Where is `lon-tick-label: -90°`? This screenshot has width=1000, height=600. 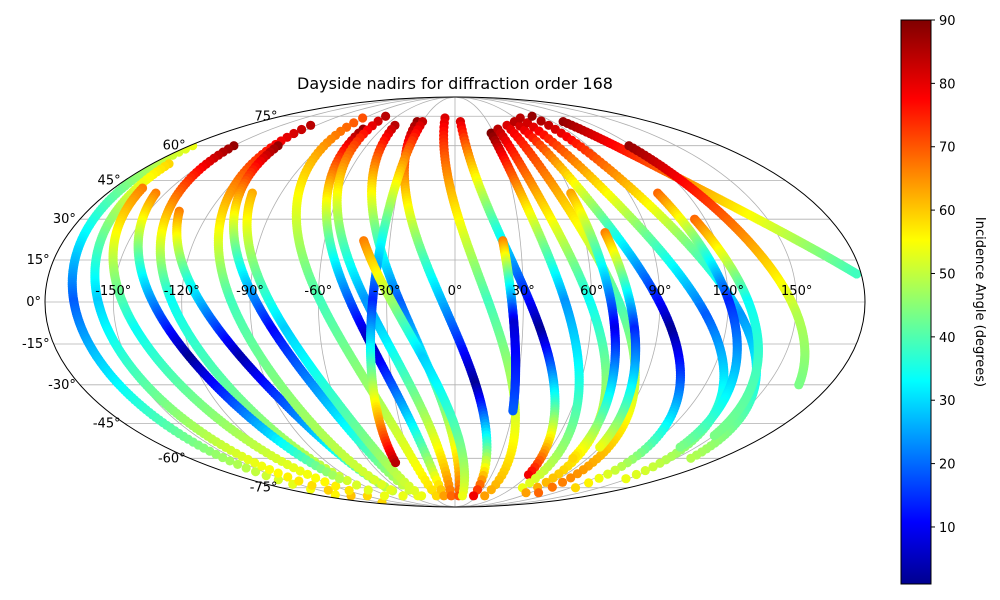
lon-tick-label: -90° is located at coordinates (250, 291).